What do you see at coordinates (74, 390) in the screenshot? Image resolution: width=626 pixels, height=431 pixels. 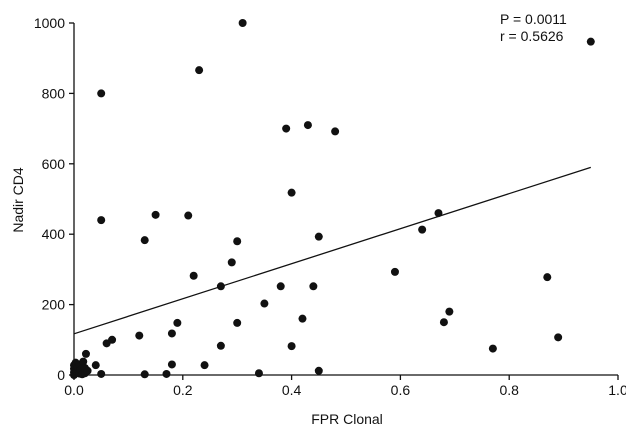 I see `x-tick-label: 0.0` at bounding box center [74, 390].